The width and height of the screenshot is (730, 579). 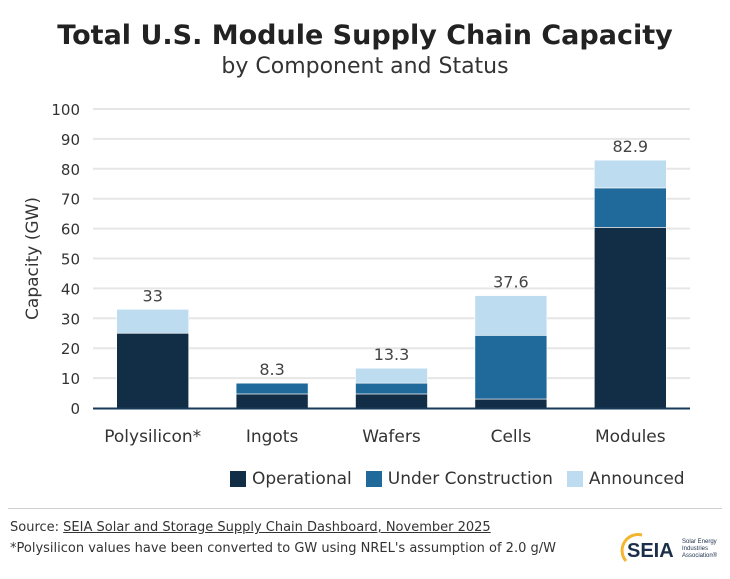 I want to click on data-label: 8.3, so click(x=271, y=369).